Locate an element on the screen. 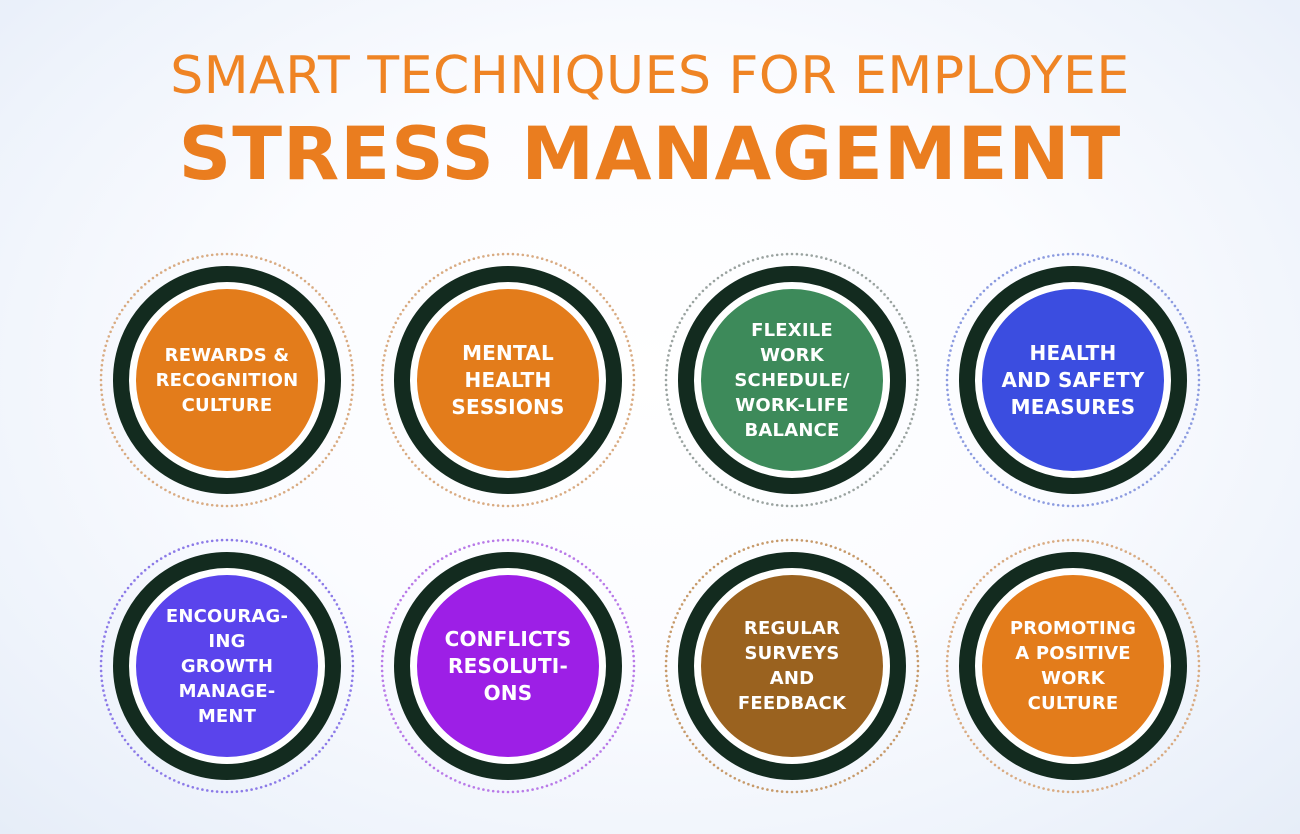 The image size is (1300, 834). badge-label: REWARDS & RECOGNITION CULTURE is located at coordinates (227, 380).